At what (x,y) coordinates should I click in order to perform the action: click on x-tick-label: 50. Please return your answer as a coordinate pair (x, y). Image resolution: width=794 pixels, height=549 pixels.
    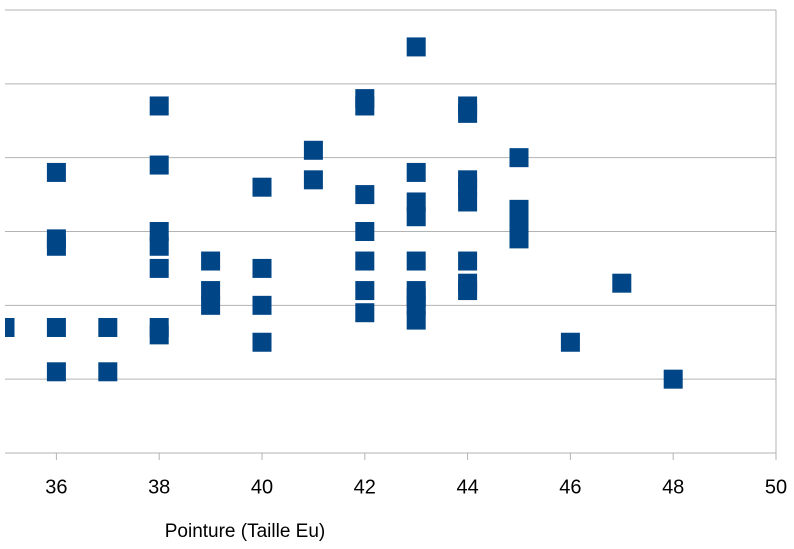
    Looking at the image, I should click on (776, 487).